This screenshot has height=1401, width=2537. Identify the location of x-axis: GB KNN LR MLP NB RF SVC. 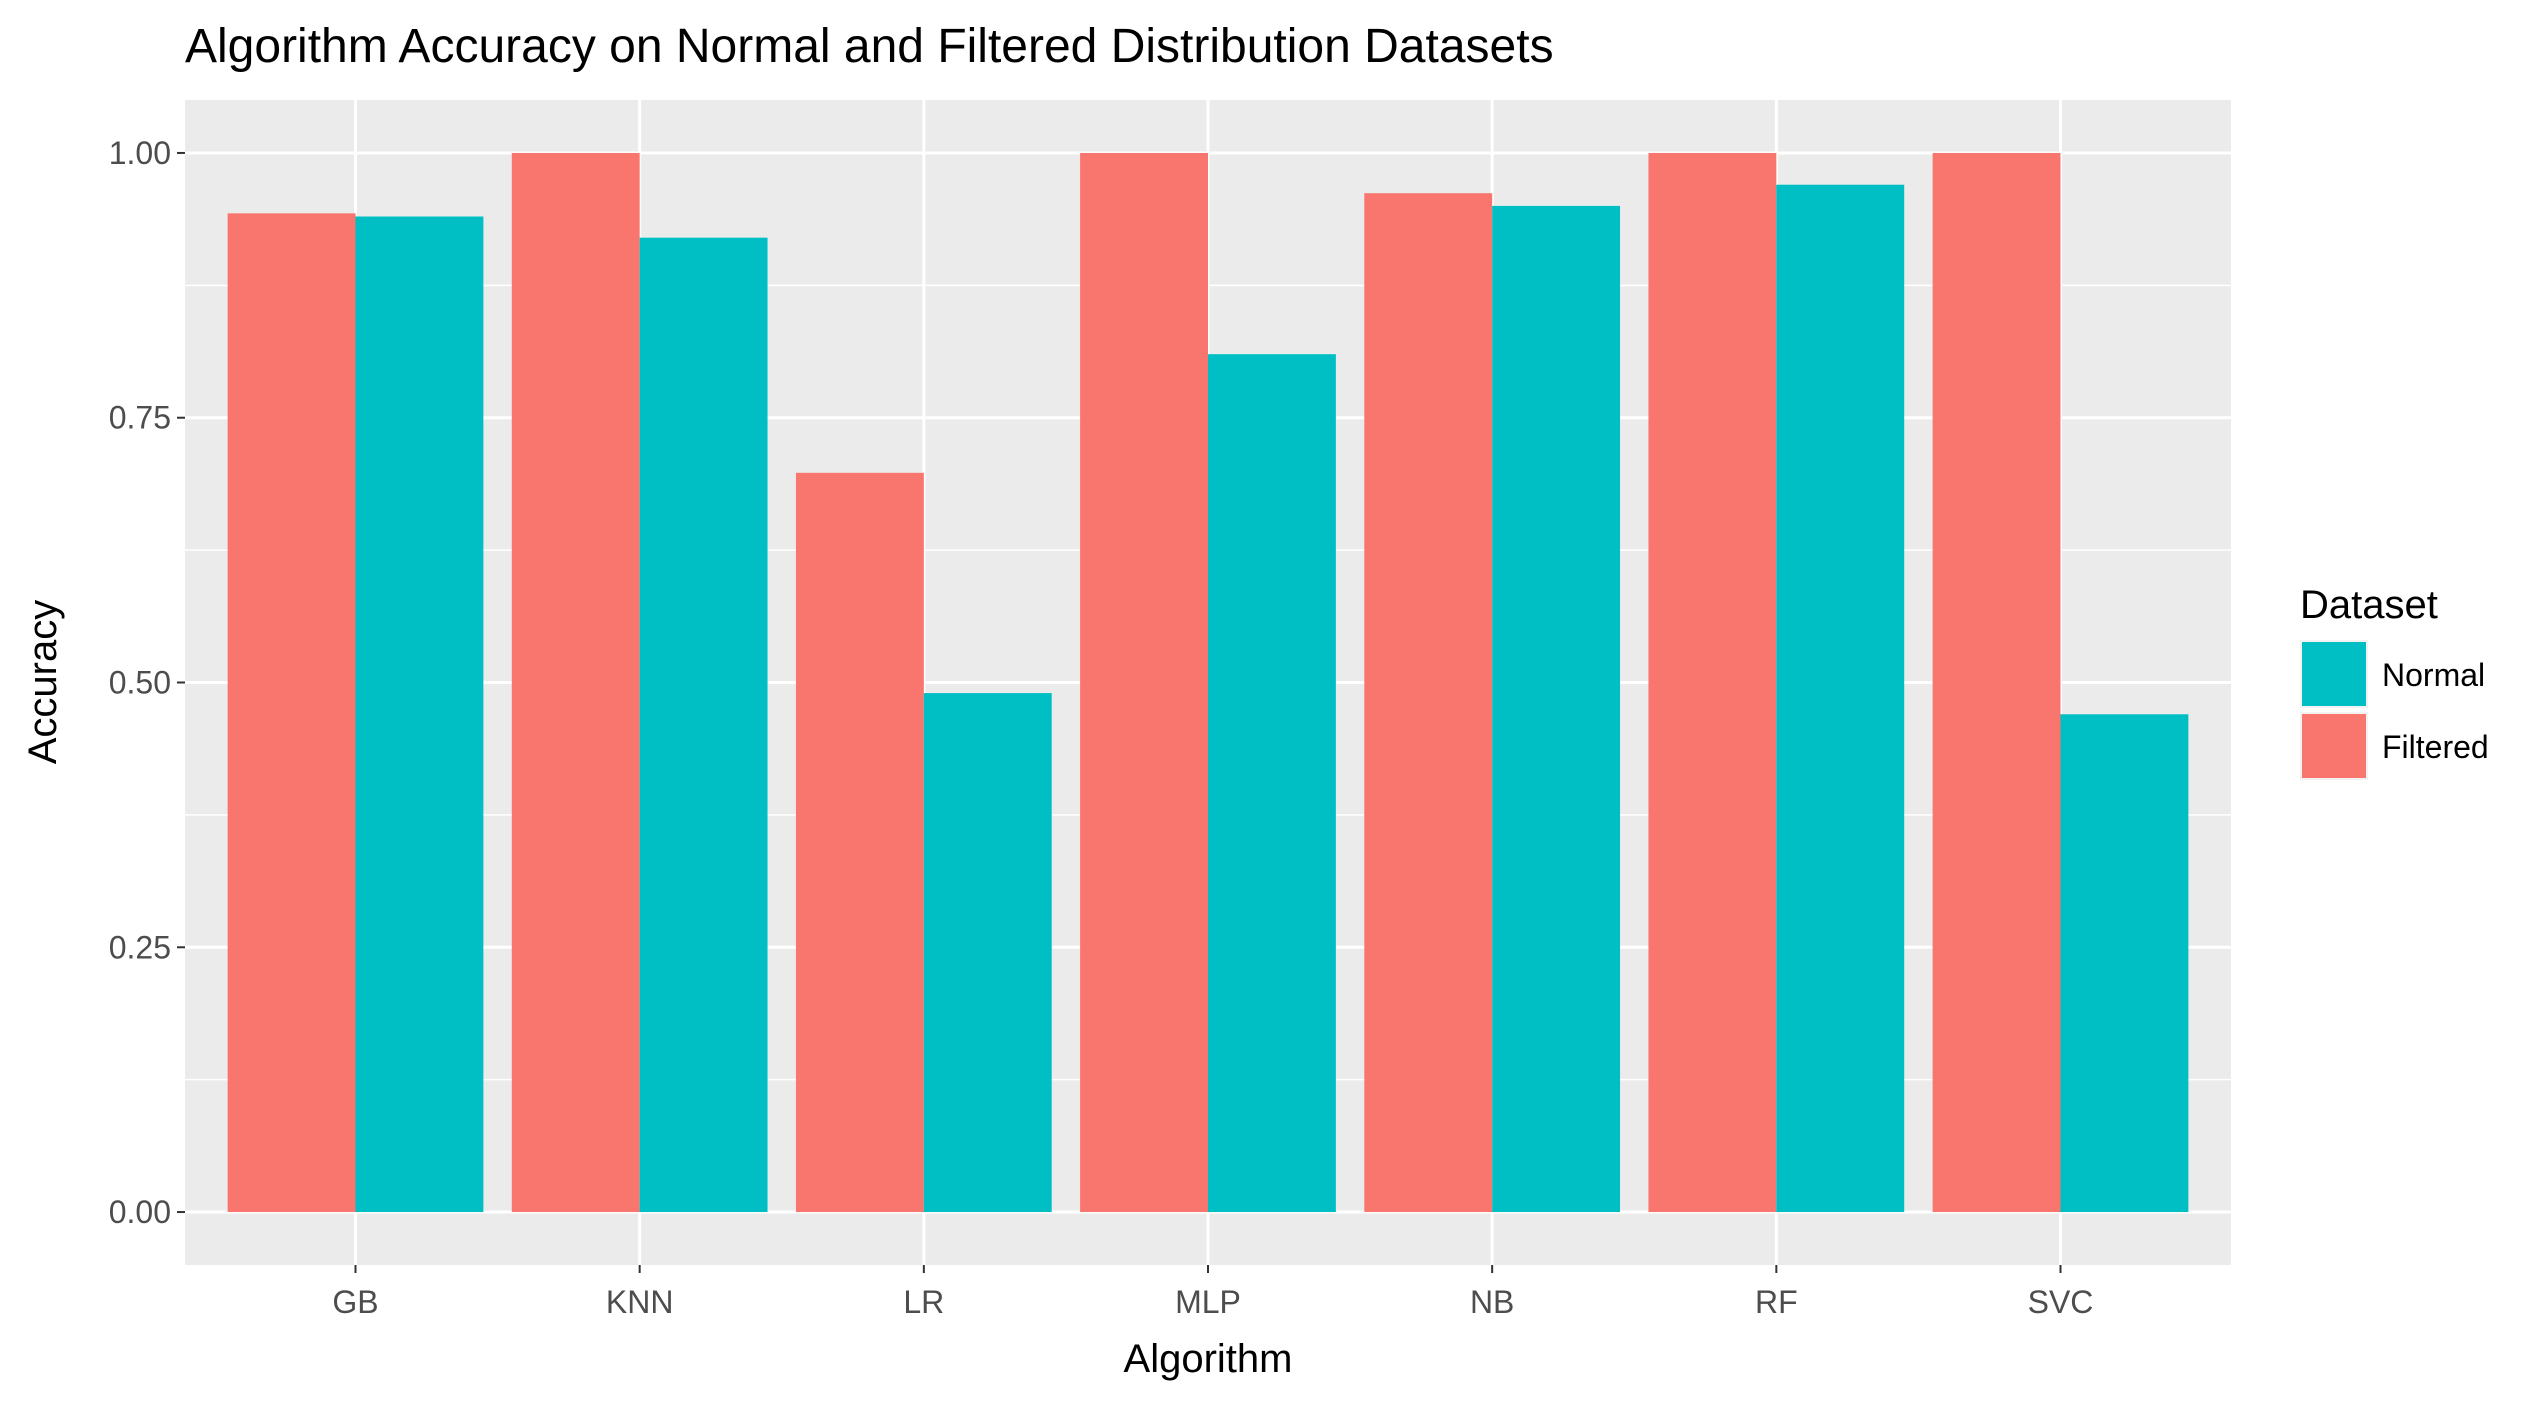
(1212, 1292).